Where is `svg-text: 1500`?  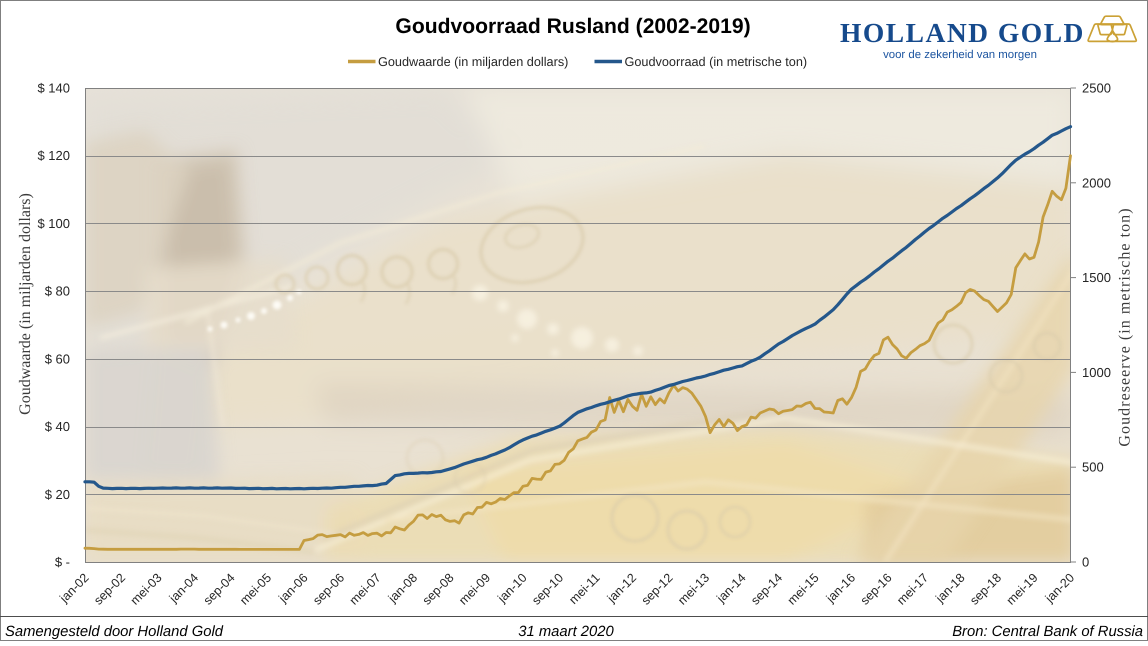
svg-text: 1500 is located at coordinates (1096, 277).